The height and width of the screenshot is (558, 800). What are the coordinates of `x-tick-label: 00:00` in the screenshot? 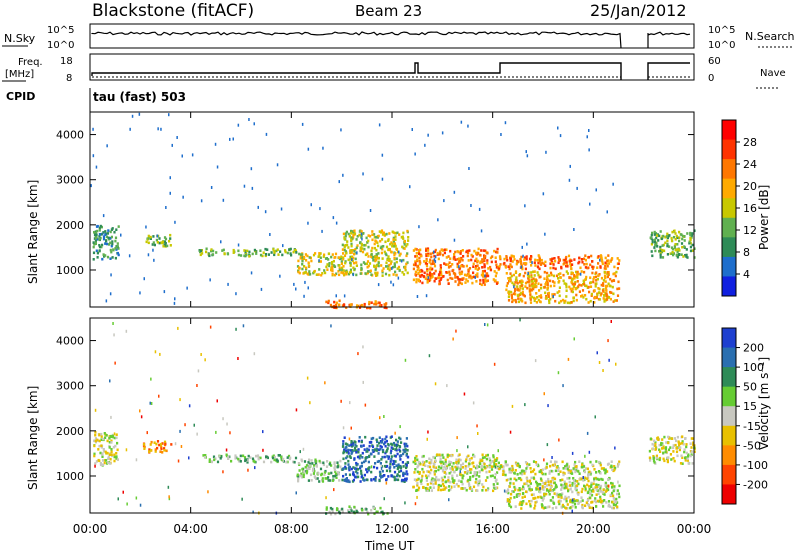 It's located at (90, 529).